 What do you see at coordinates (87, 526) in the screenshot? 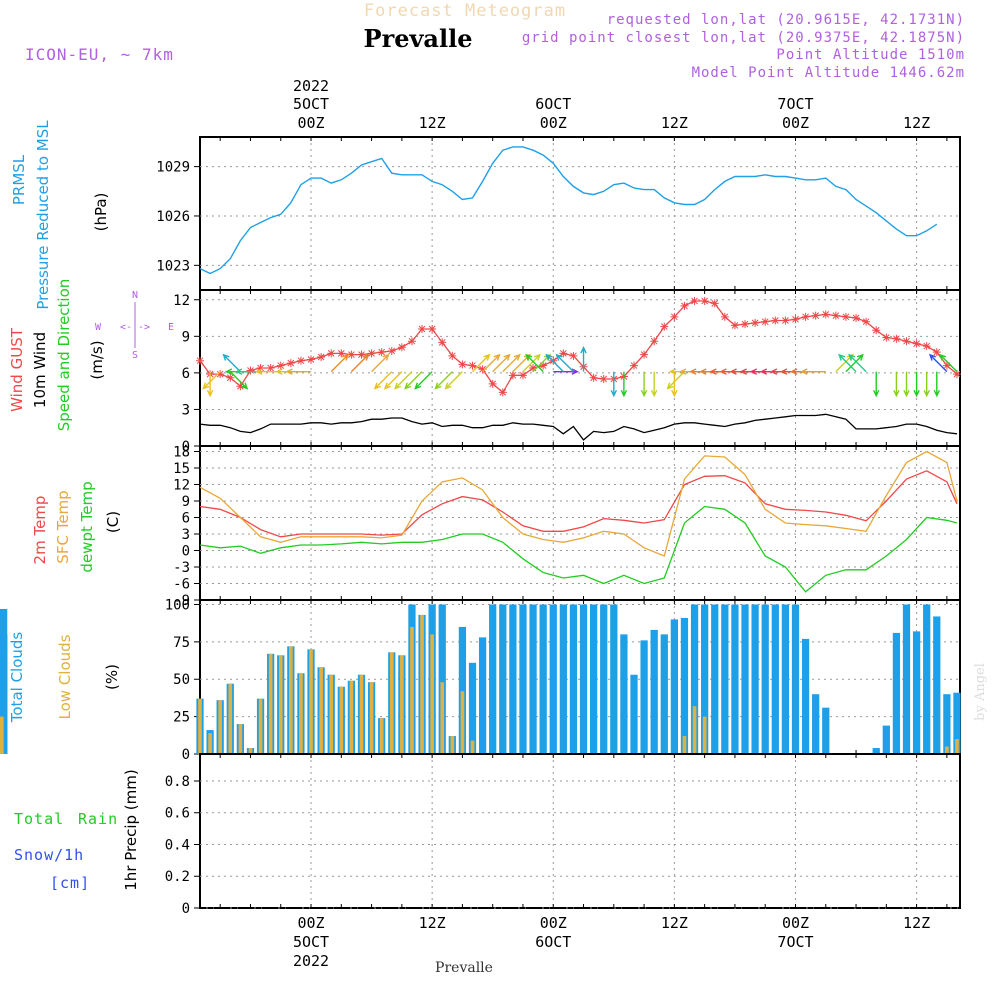
I see `temp-label-dew: dewpt Temp` at bounding box center [87, 526].